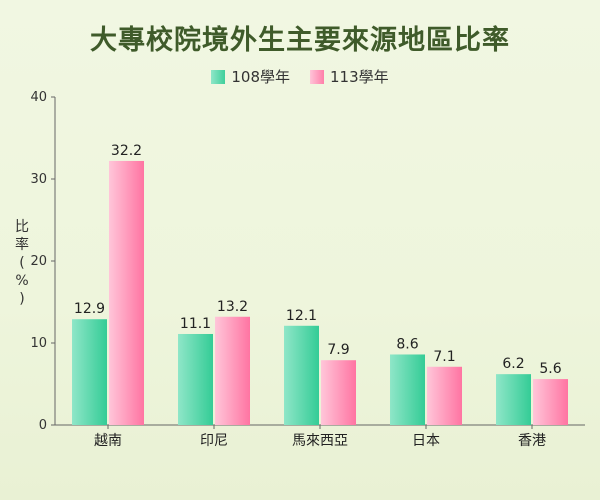 This screenshot has height=500, width=600. What do you see at coordinates (338, 350) in the screenshot?
I see `data-label-2-3: 7.9` at bounding box center [338, 350].